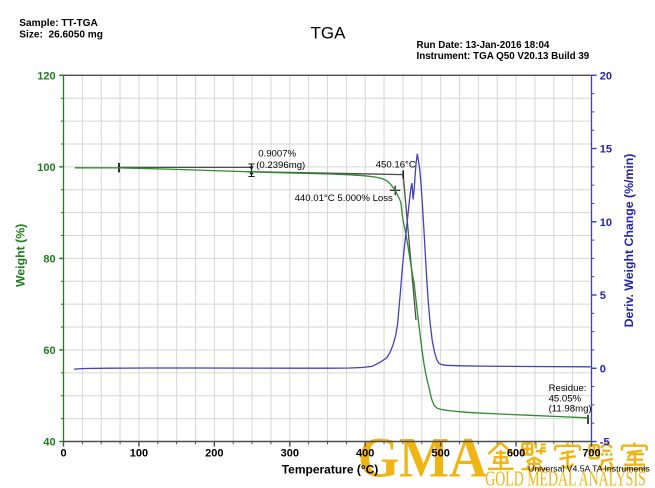  Describe the element at coordinates (603, 296) in the screenshot. I see `svg-text: 5` at that location.